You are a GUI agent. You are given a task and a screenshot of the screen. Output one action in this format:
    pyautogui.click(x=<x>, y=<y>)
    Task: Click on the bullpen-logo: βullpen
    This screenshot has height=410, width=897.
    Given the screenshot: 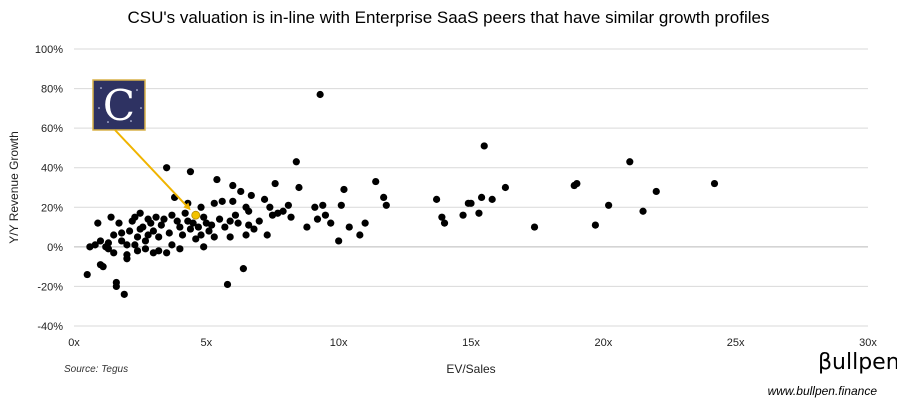 What is the action you would take?
    pyautogui.click(x=857, y=362)
    